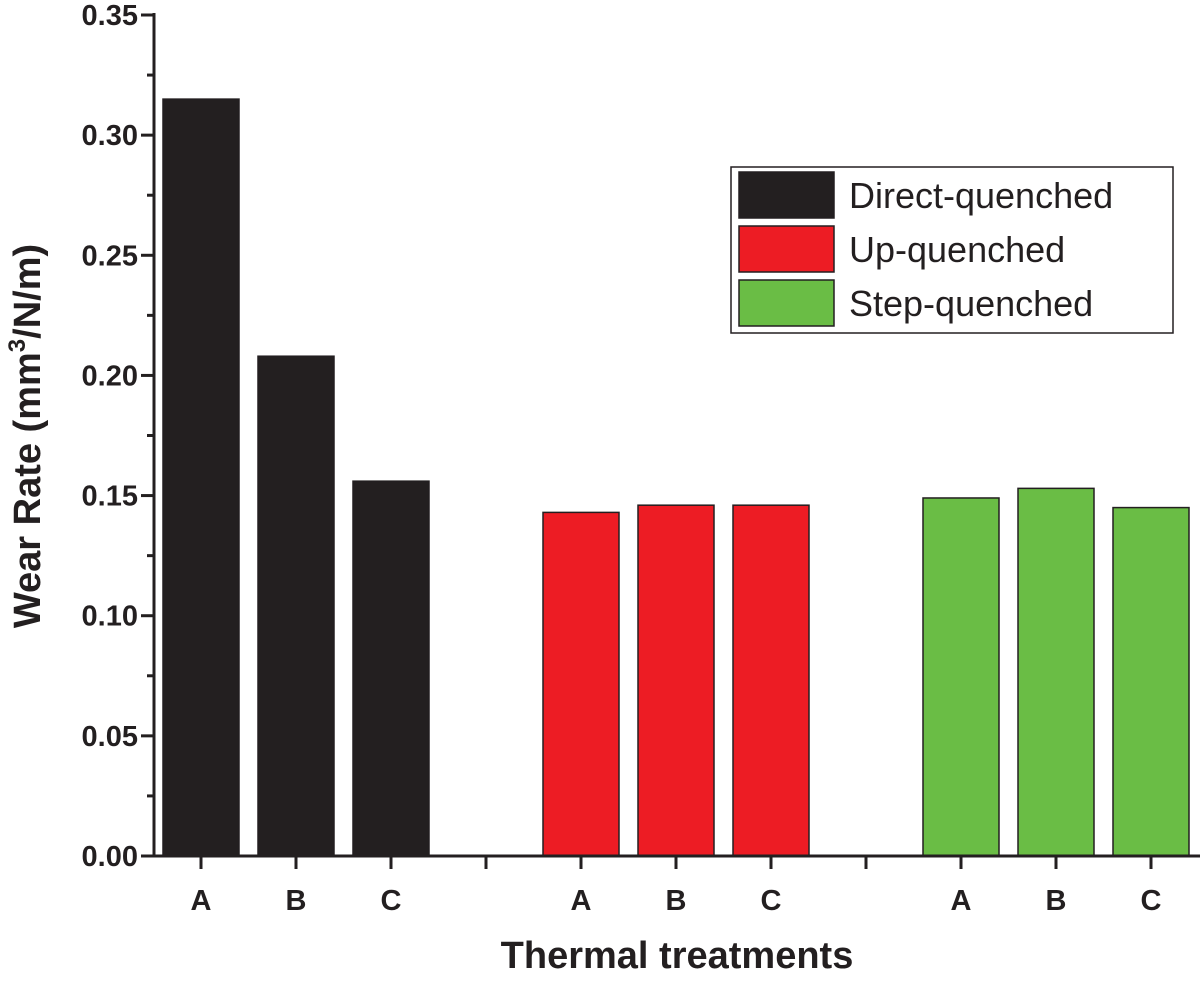 The height and width of the screenshot is (982, 1200). What do you see at coordinates (28, 291) in the screenshot?
I see `y-axis-title-end: /N/m)` at bounding box center [28, 291].